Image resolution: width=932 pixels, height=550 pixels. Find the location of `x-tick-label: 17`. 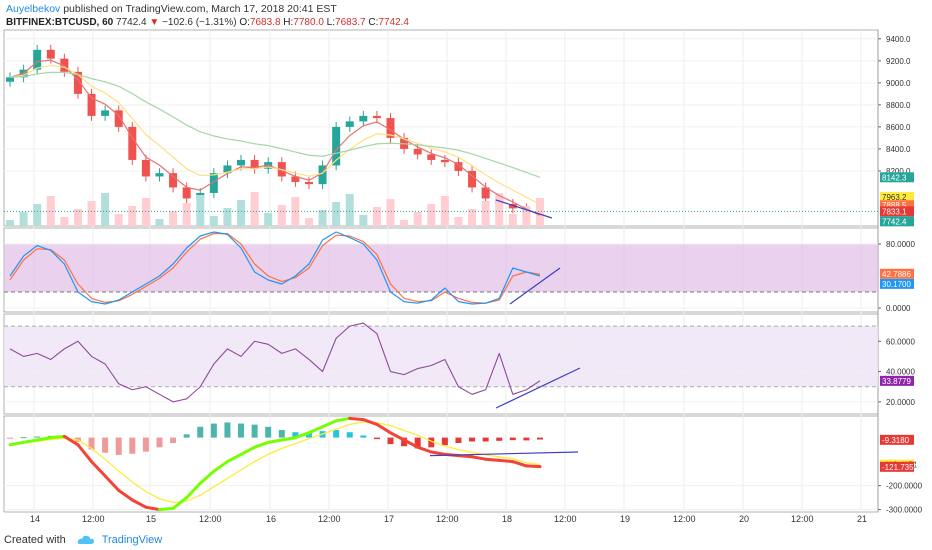

x-tick-label: 17 is located at coordinates (389, 519).